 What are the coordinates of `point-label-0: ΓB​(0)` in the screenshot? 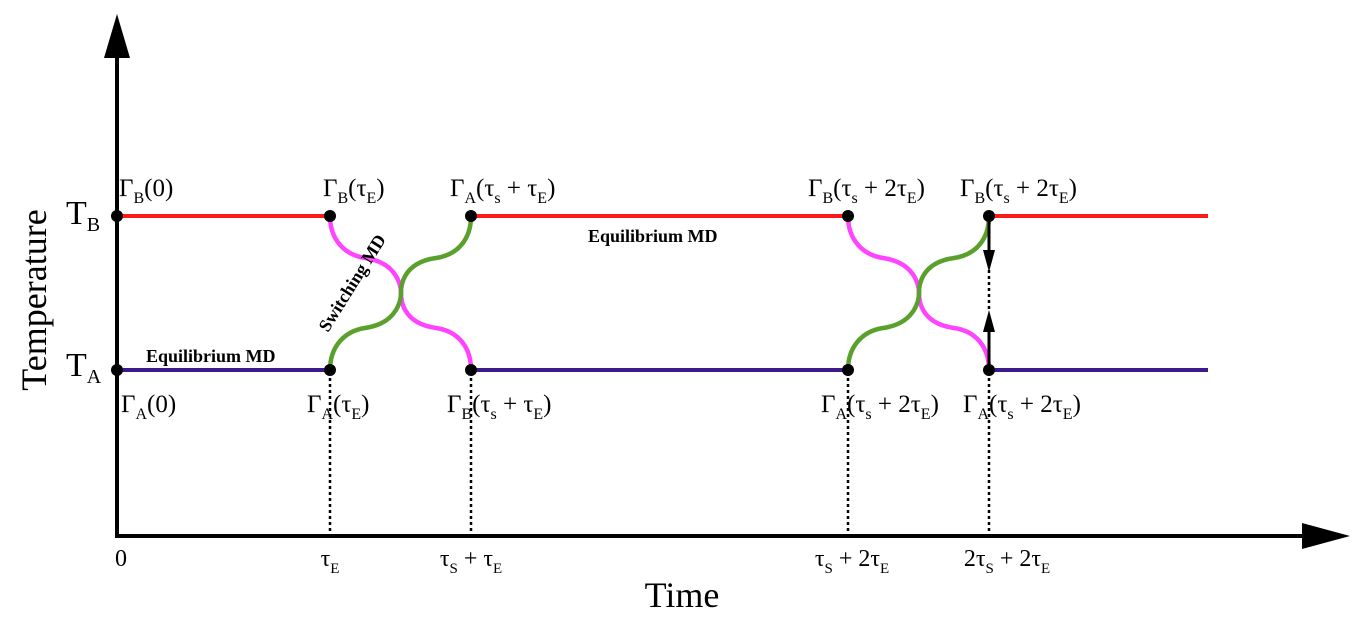 It's located at (146, 191).